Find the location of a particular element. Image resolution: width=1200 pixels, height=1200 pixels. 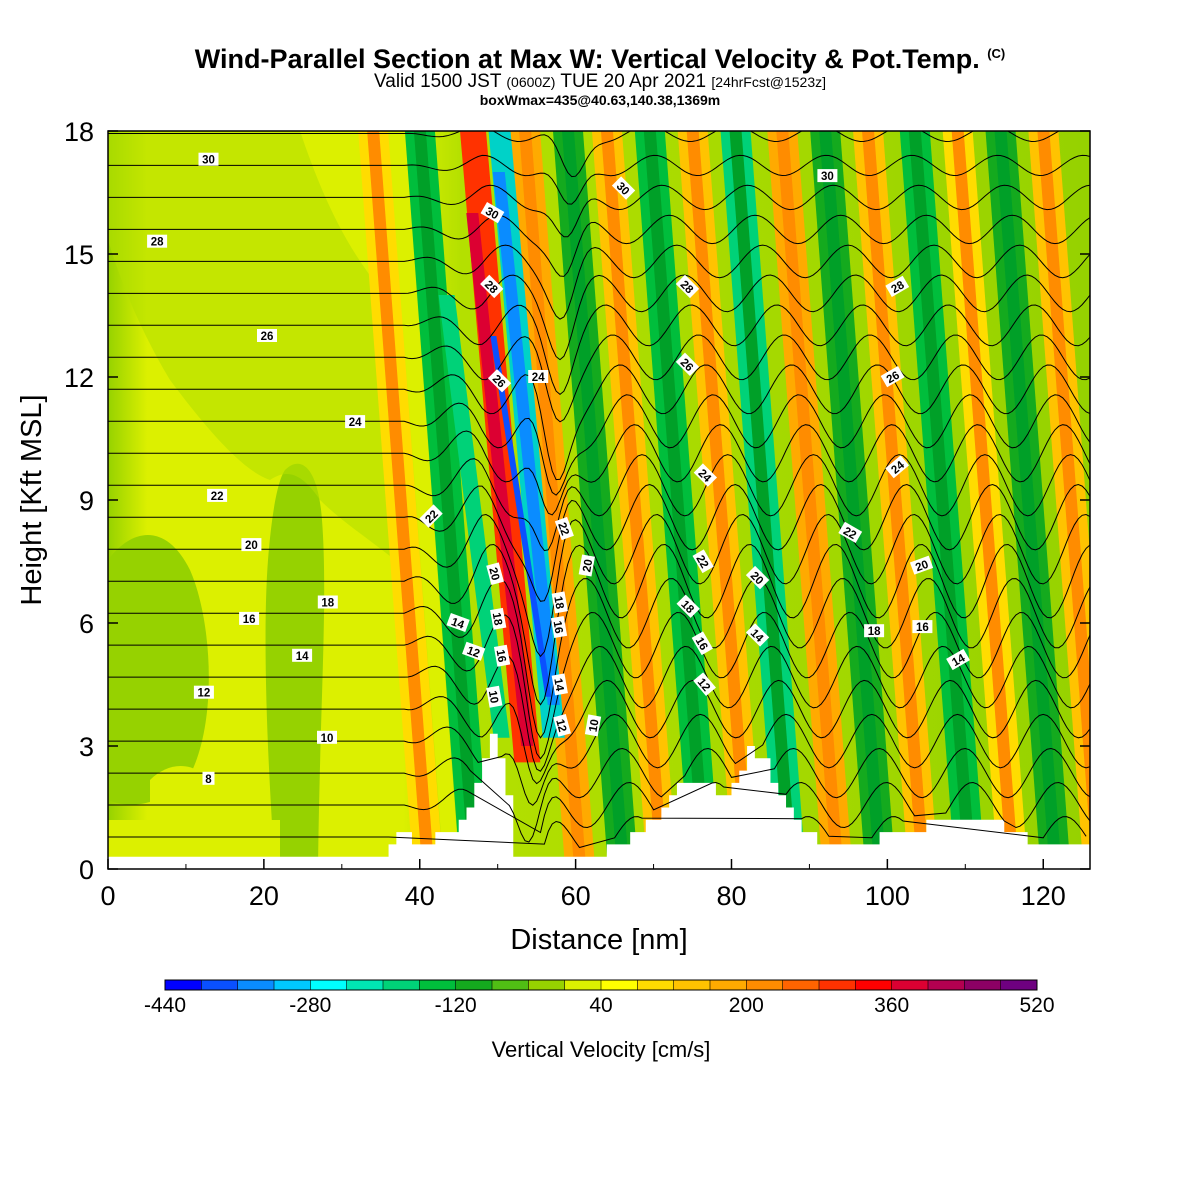

colorbar-tick-label: 200 is located at coordinates (746, 1005).